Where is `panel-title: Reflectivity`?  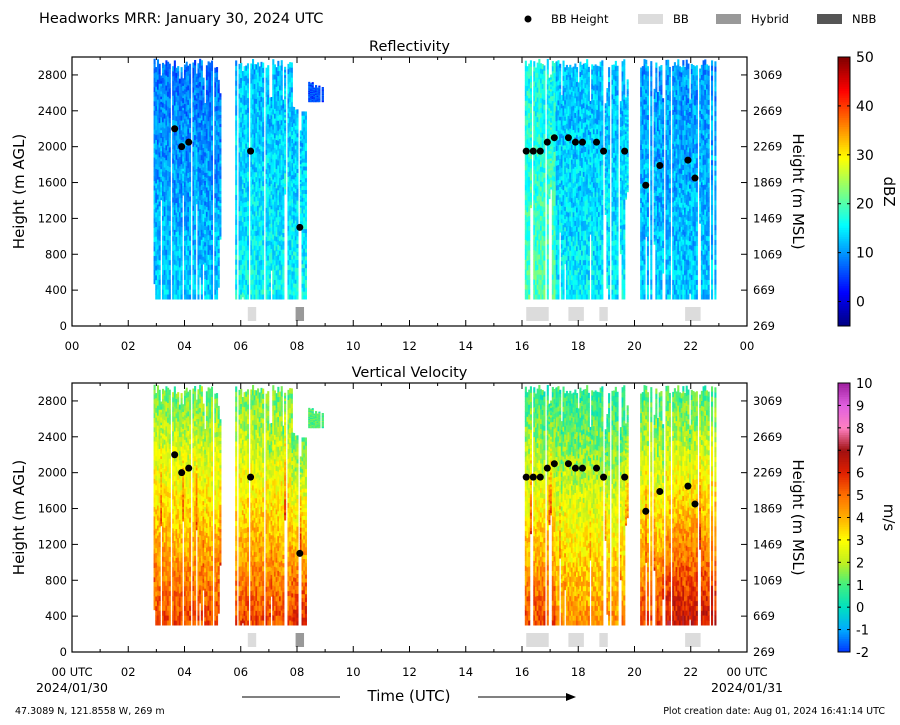 panel-title: Reflectivity is located at coordinates (409, 47).